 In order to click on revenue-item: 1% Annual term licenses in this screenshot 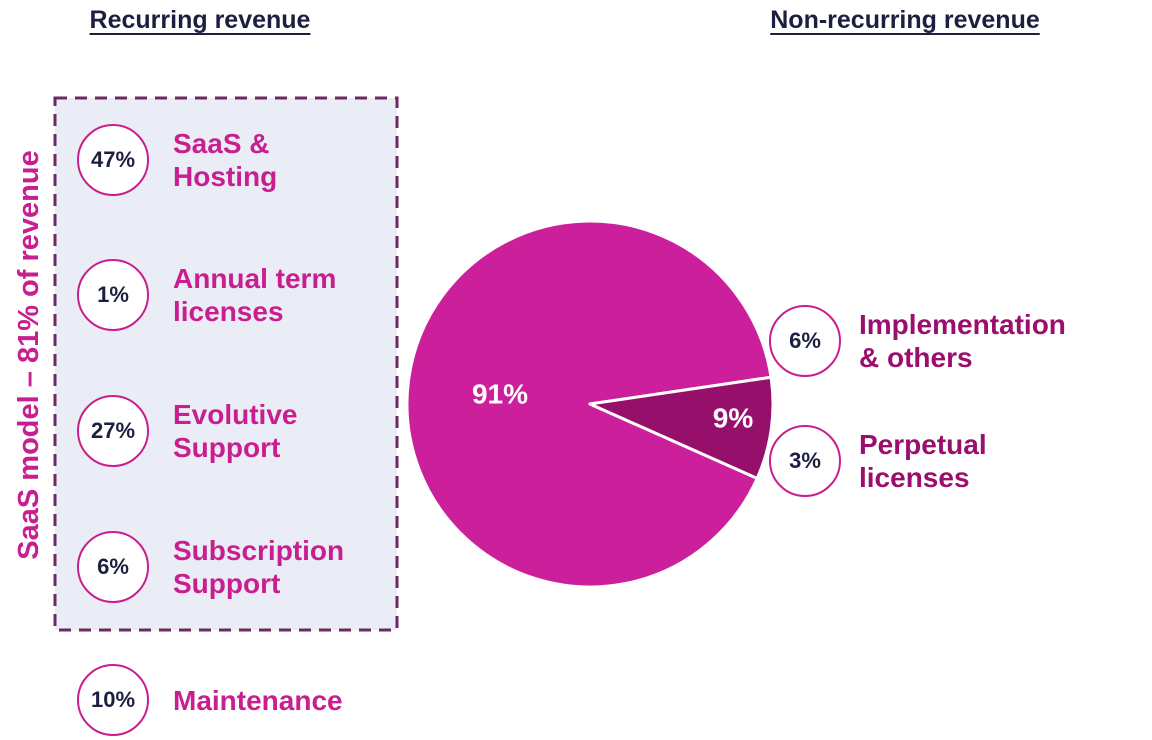, I will do `click(217, 295)`.